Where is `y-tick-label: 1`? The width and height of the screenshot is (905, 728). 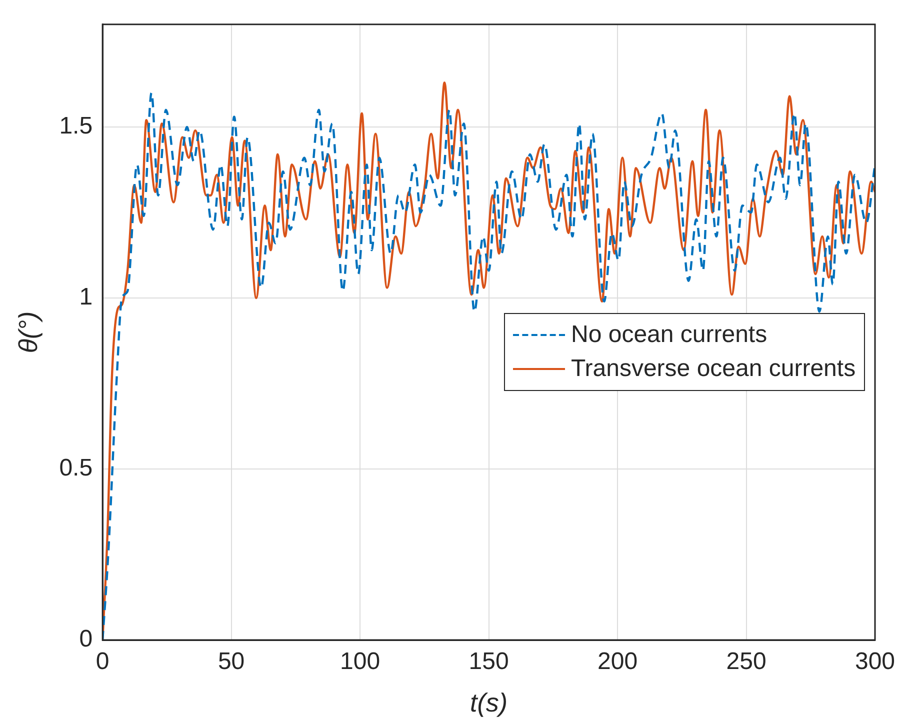 y-tick-label: 1 is located at coordinates (86, 297).